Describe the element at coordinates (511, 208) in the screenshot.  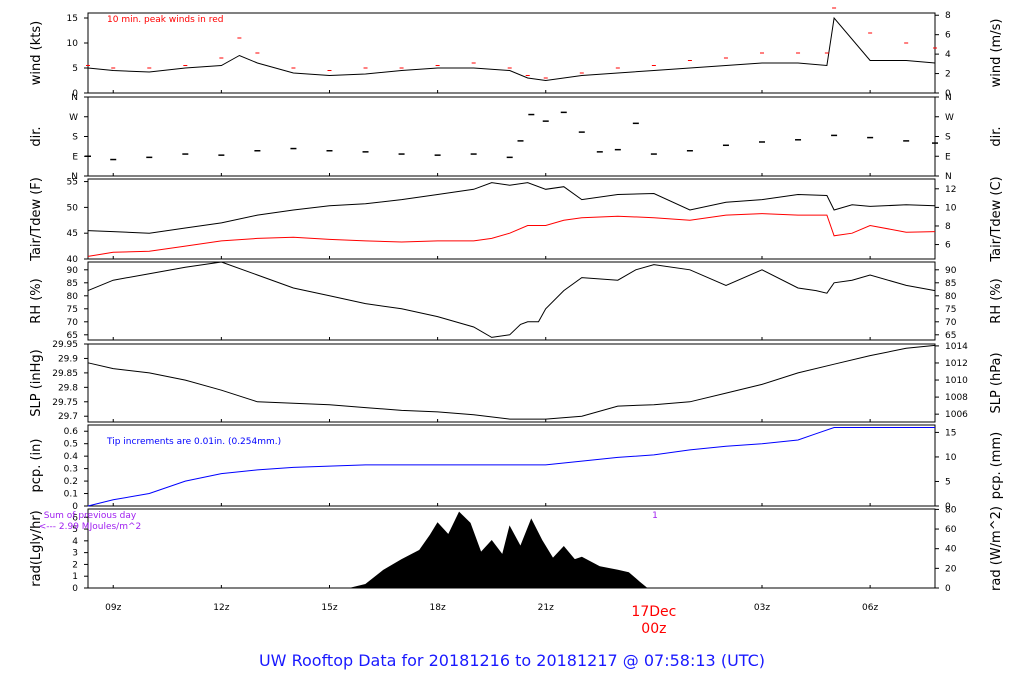
I see `tair-line` at that location.